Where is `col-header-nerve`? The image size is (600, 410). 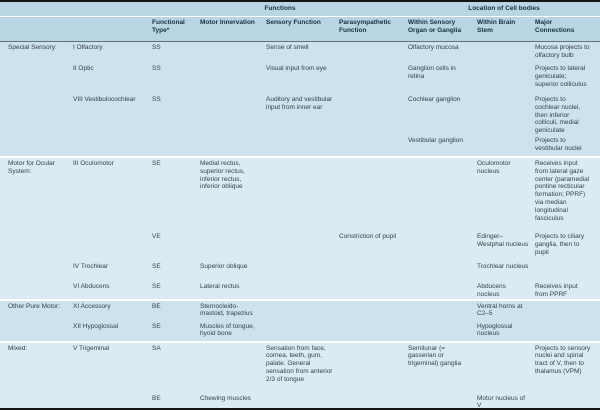 col-header-nerve is located at coordinates (112, 29).